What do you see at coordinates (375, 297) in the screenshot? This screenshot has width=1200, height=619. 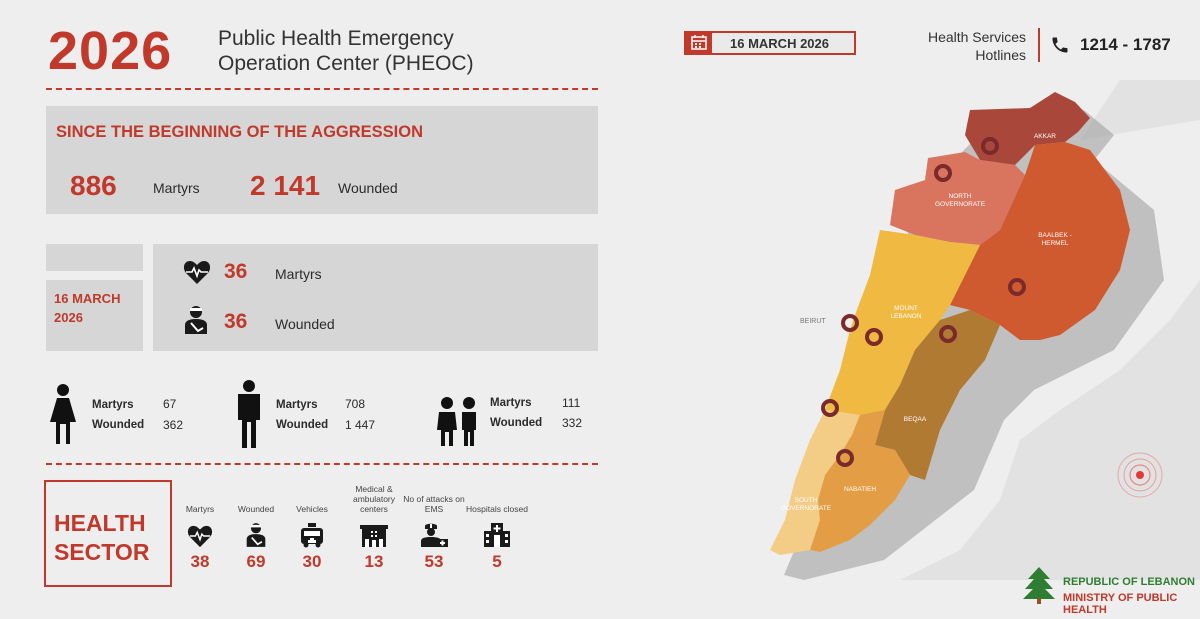 I see `daily-stats-panel` at bounding box center [375, 297].